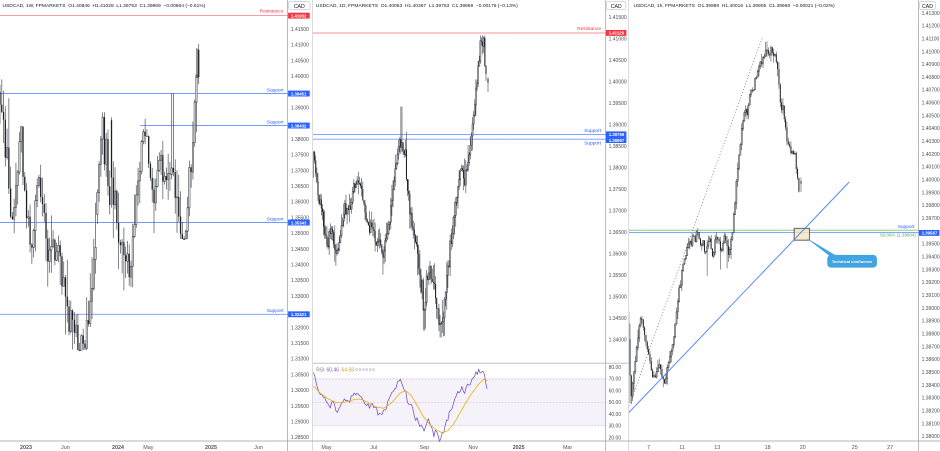  What do you see at coordinates (931, 347) in the screenshot?
I see `svg-text: 1.38700` at bounding box center [931, 347].